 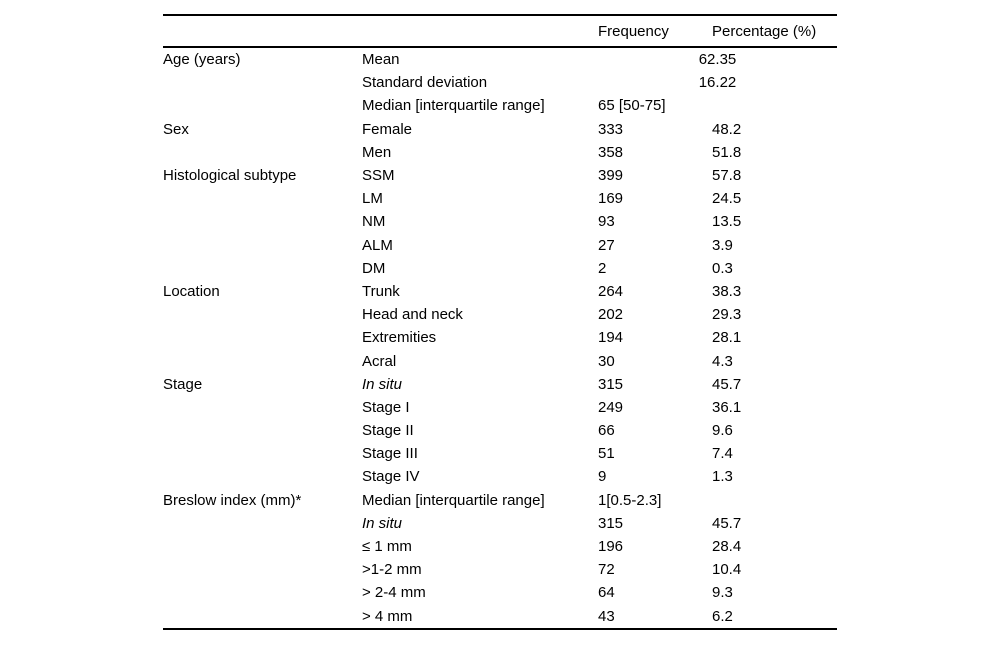 What do you see at coordinates (722, 268) in the screenshot?
I see `percentage-cell: 0.3` at bounding box center [722, 268].